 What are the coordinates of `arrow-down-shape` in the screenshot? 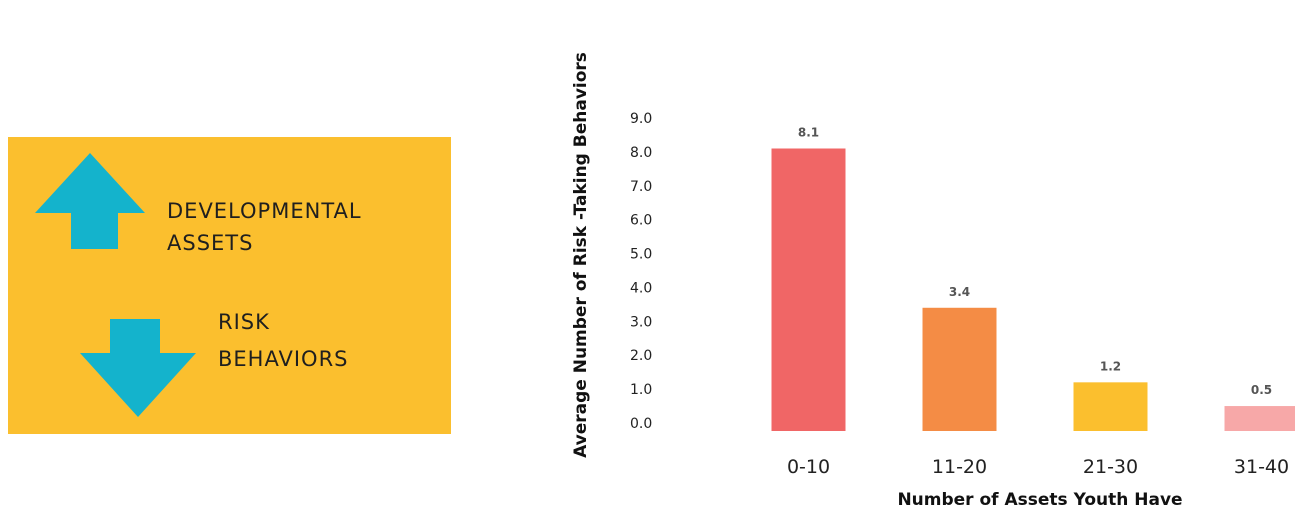 It's located at (138, 368).